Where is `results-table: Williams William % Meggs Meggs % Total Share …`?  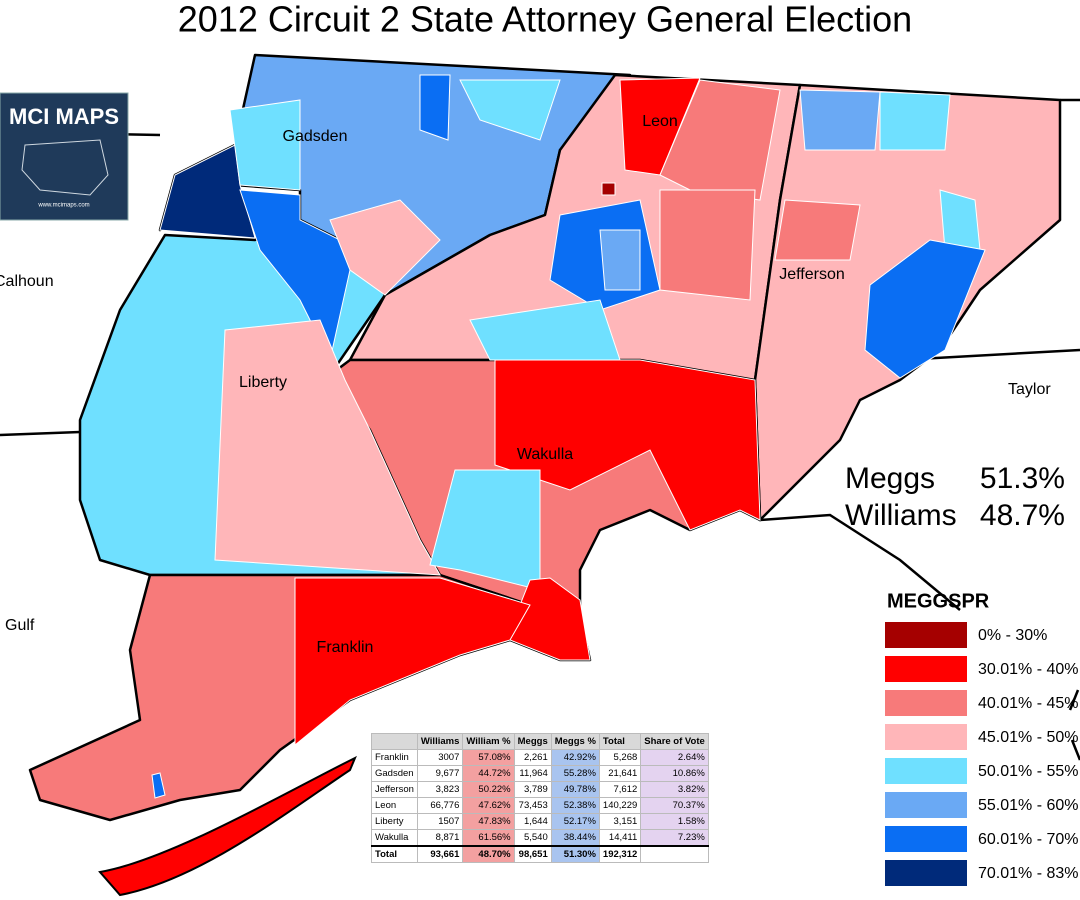
results-table: Williams William % Meggs Meggs % Total Share … is located at coordinates (540, 798).